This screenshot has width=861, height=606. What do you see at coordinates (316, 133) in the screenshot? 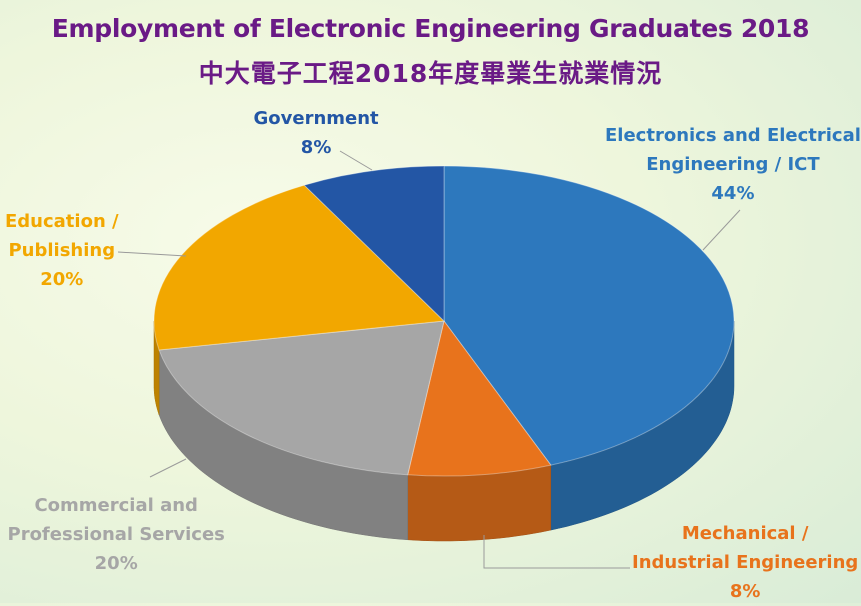
I see `slice-label-4: Government 8%` at bounding box center [316, 133].